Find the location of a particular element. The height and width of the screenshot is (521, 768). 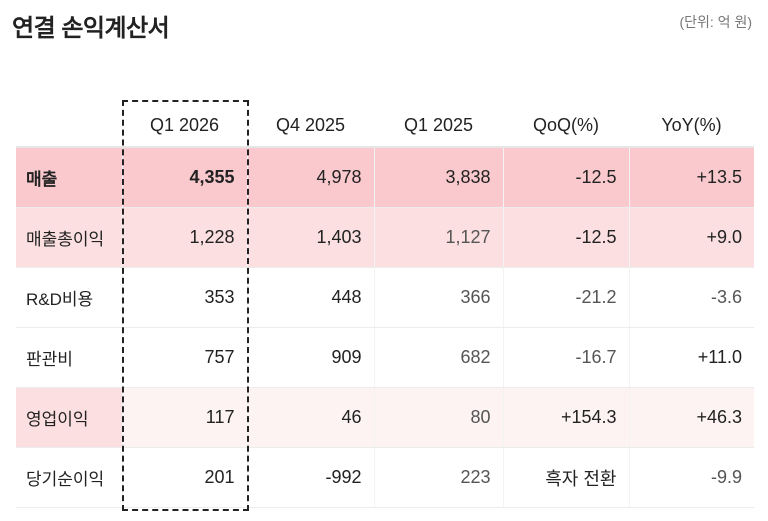

table-cell: +13.5 is located at coordinates (691, 177).